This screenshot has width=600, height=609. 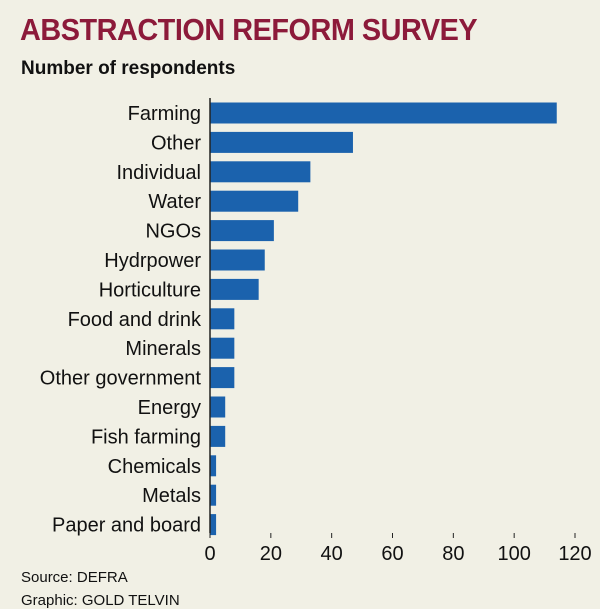 What do you see at coordinates (154, 467) in the screenshot?
I see `category-label: Chemicals` at bounding box center [154, 467].